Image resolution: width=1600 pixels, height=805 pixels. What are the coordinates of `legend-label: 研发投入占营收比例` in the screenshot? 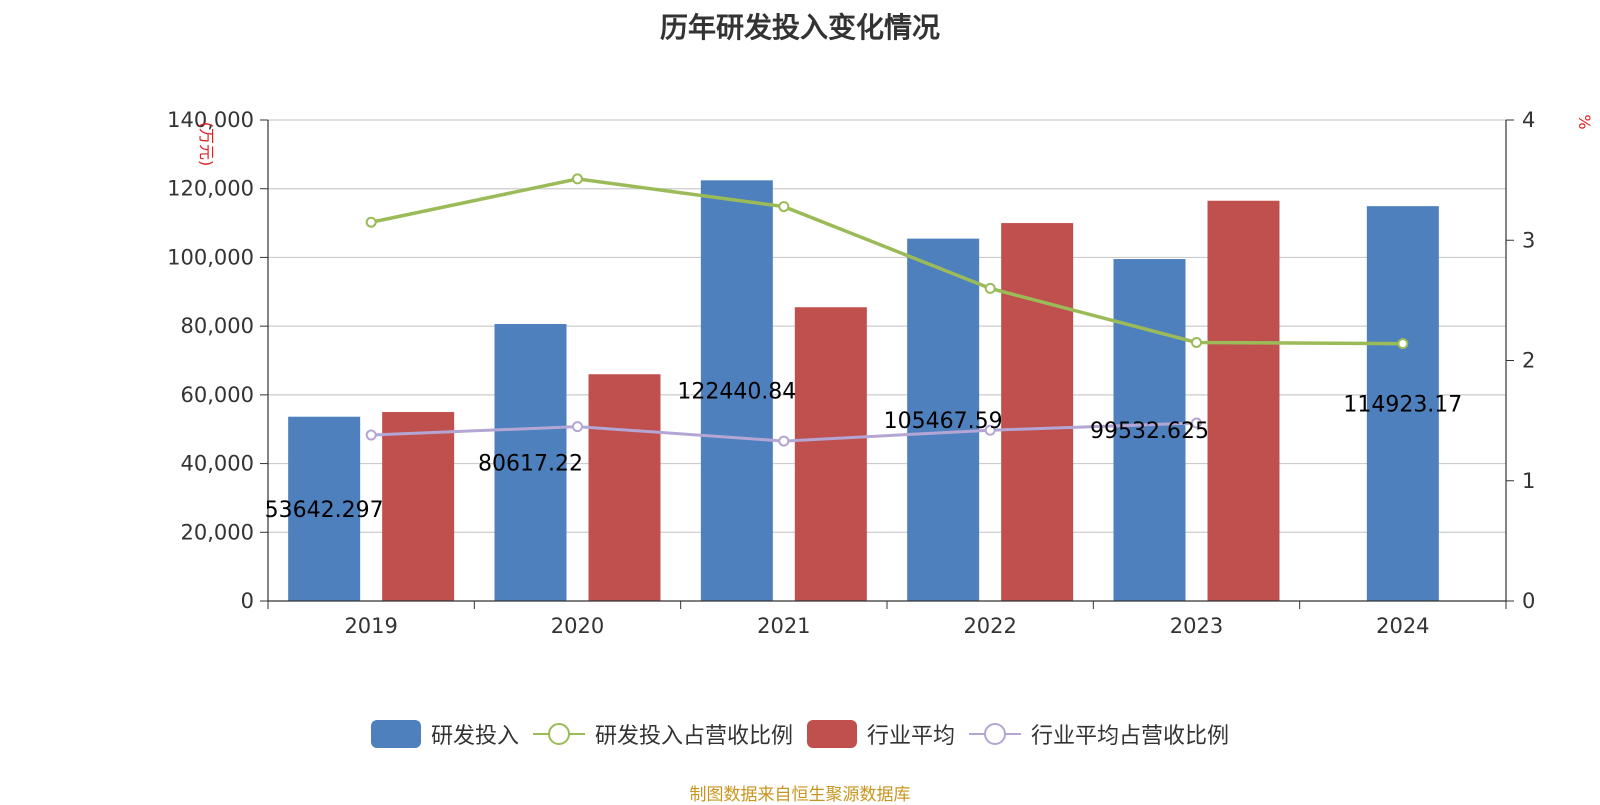 It's located at (693, 736).